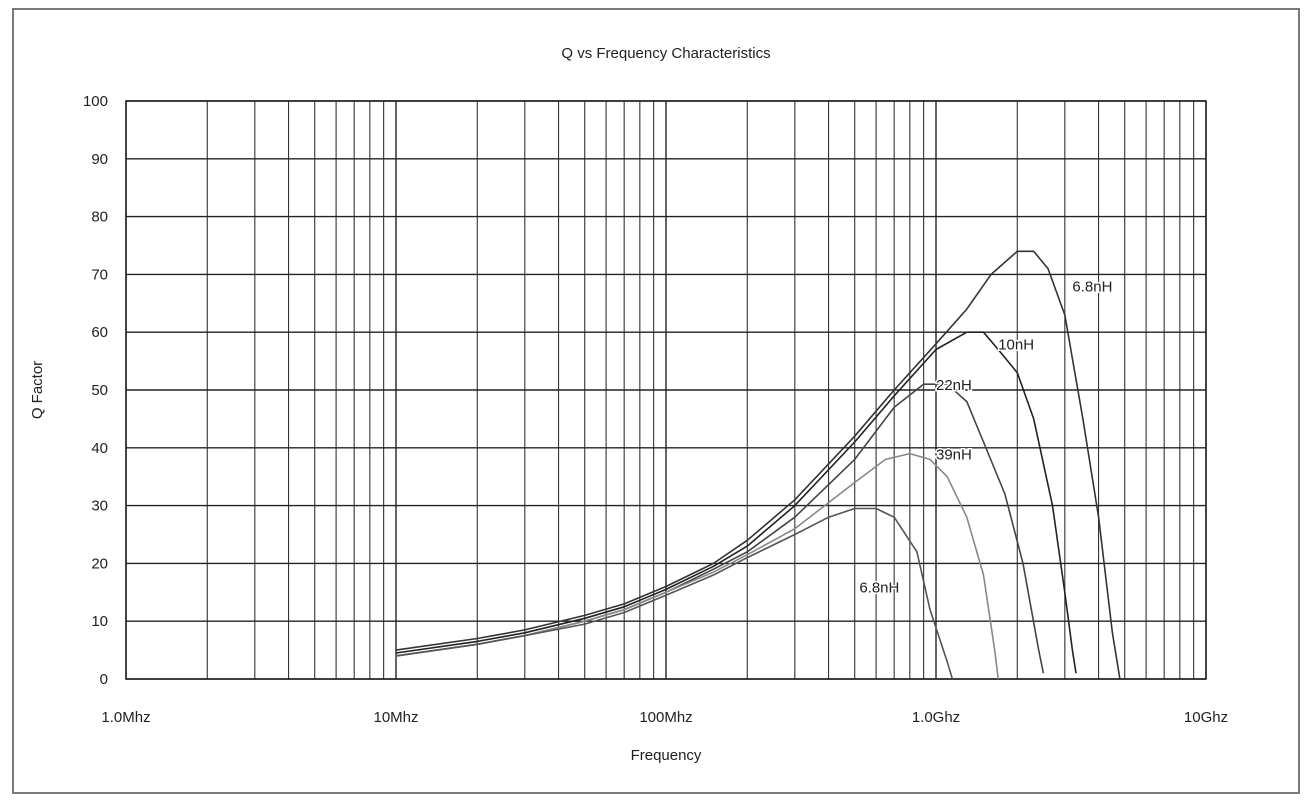  I want to click on series-label-2: 22nH, so click(954, 385).